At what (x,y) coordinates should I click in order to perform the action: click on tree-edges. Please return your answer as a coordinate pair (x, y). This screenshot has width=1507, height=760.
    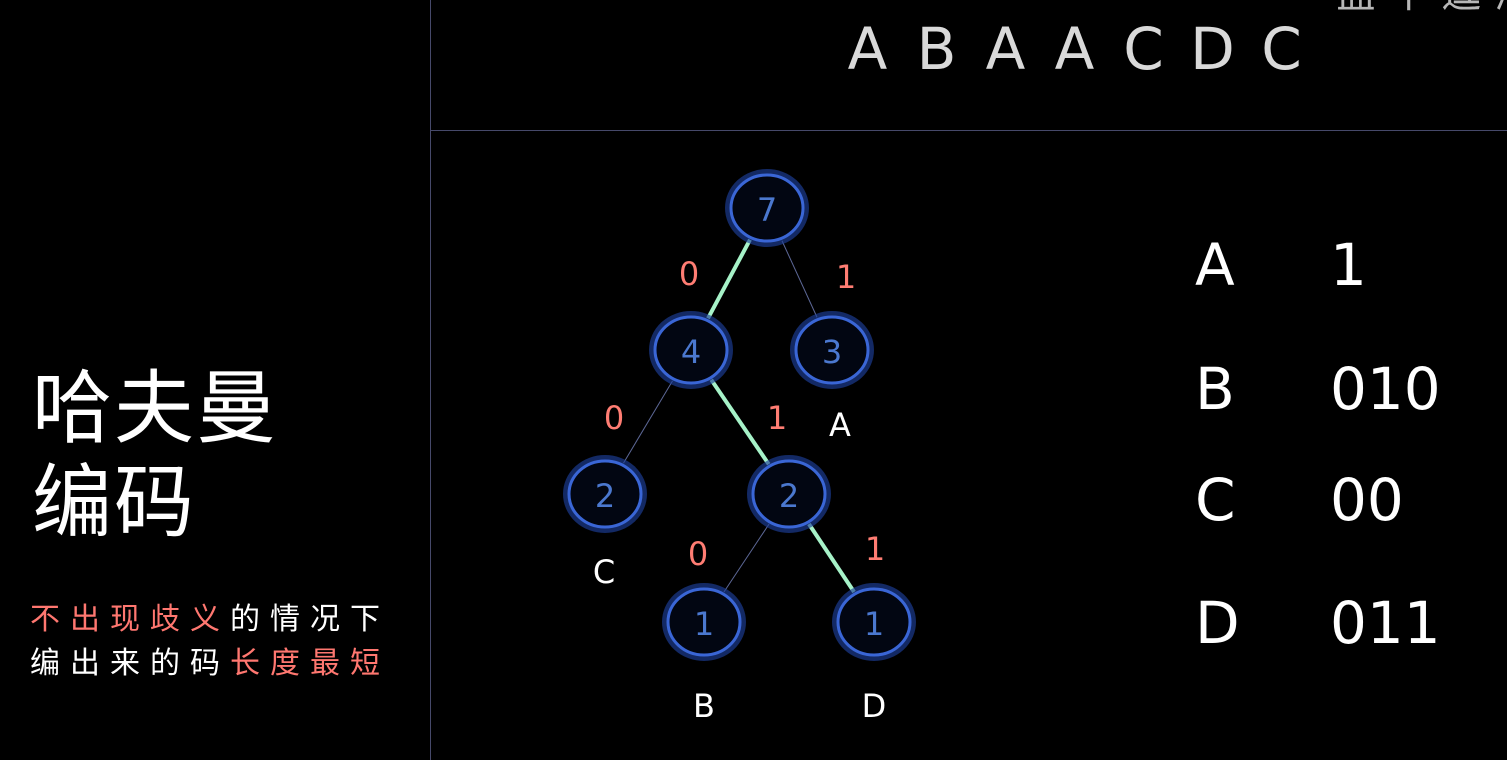
    Looking at the image, I should click on (739, 416).